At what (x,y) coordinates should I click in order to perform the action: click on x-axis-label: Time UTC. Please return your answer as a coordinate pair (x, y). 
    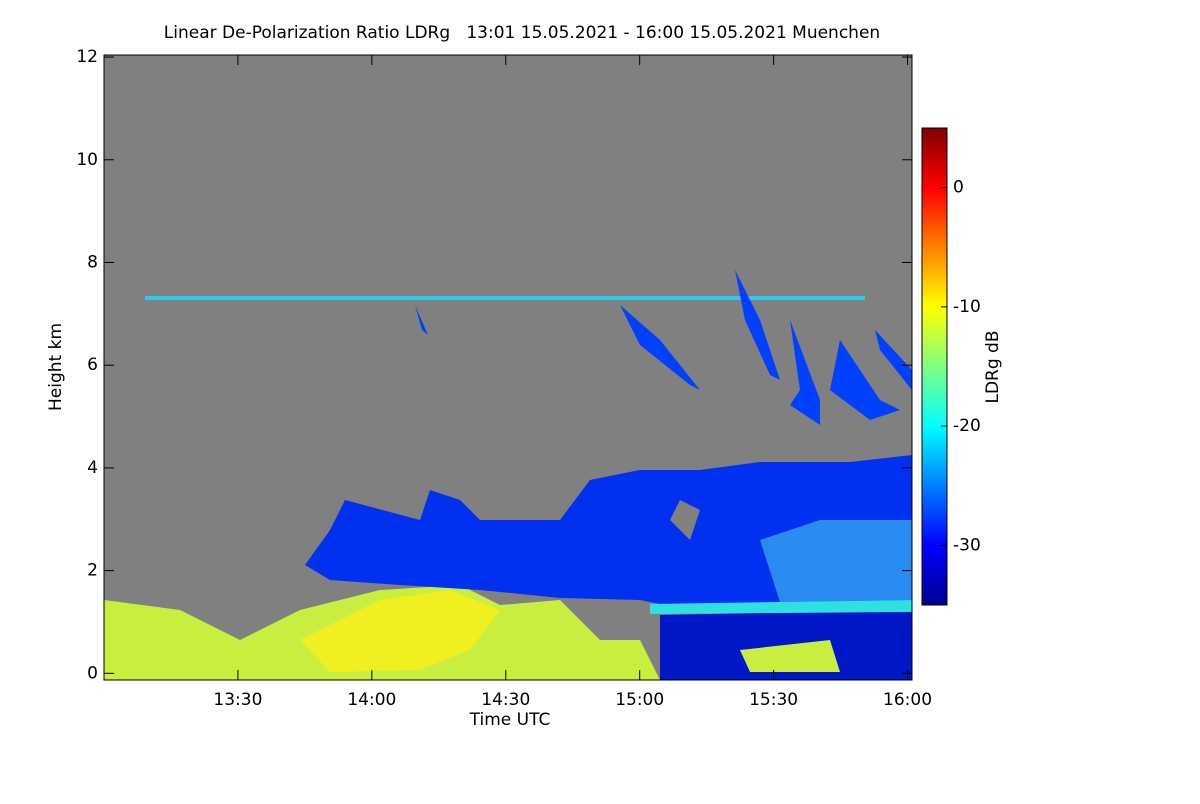
    Looking at the image, I should click on (510, 720).